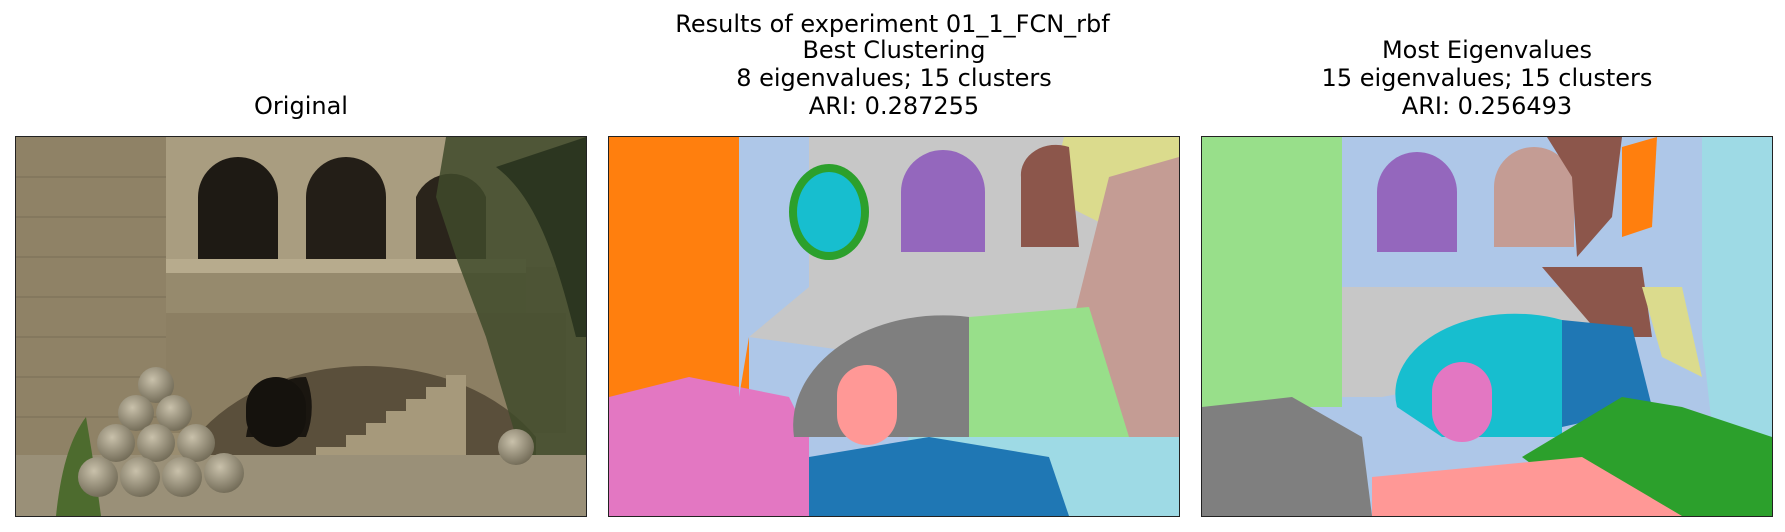  I want to click on panel-title-line: ARI: 0.256493, so click(1487, 106).